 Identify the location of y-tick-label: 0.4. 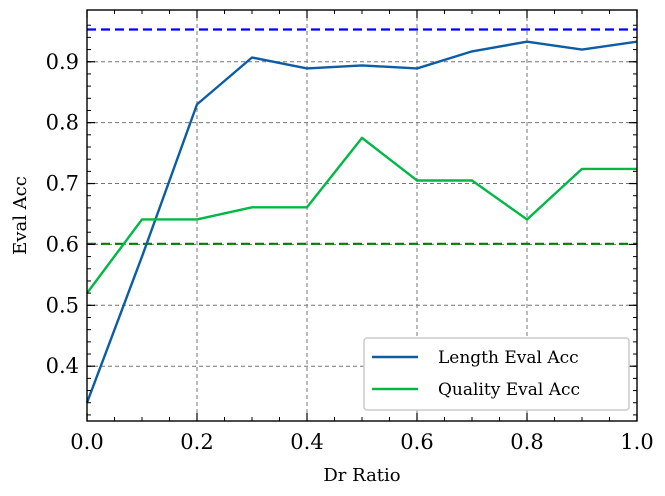
(62, 366).